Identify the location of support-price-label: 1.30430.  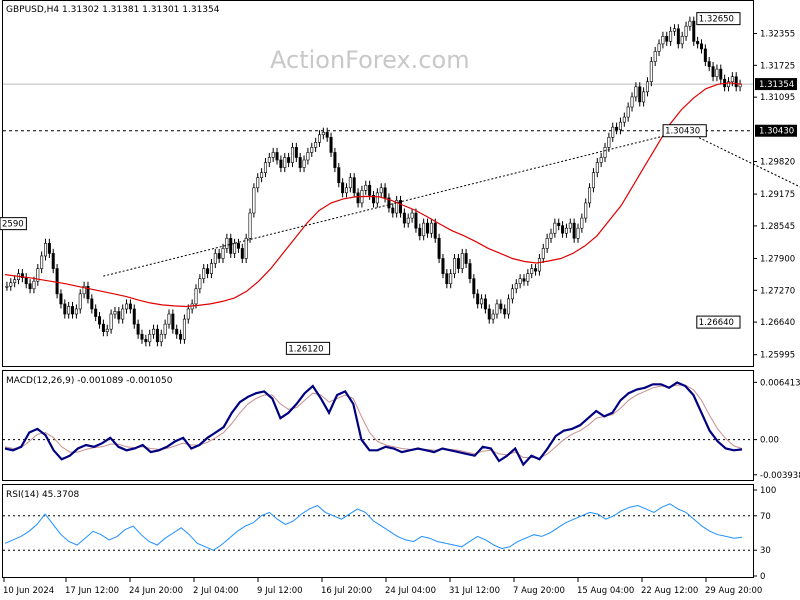
(776, 132).